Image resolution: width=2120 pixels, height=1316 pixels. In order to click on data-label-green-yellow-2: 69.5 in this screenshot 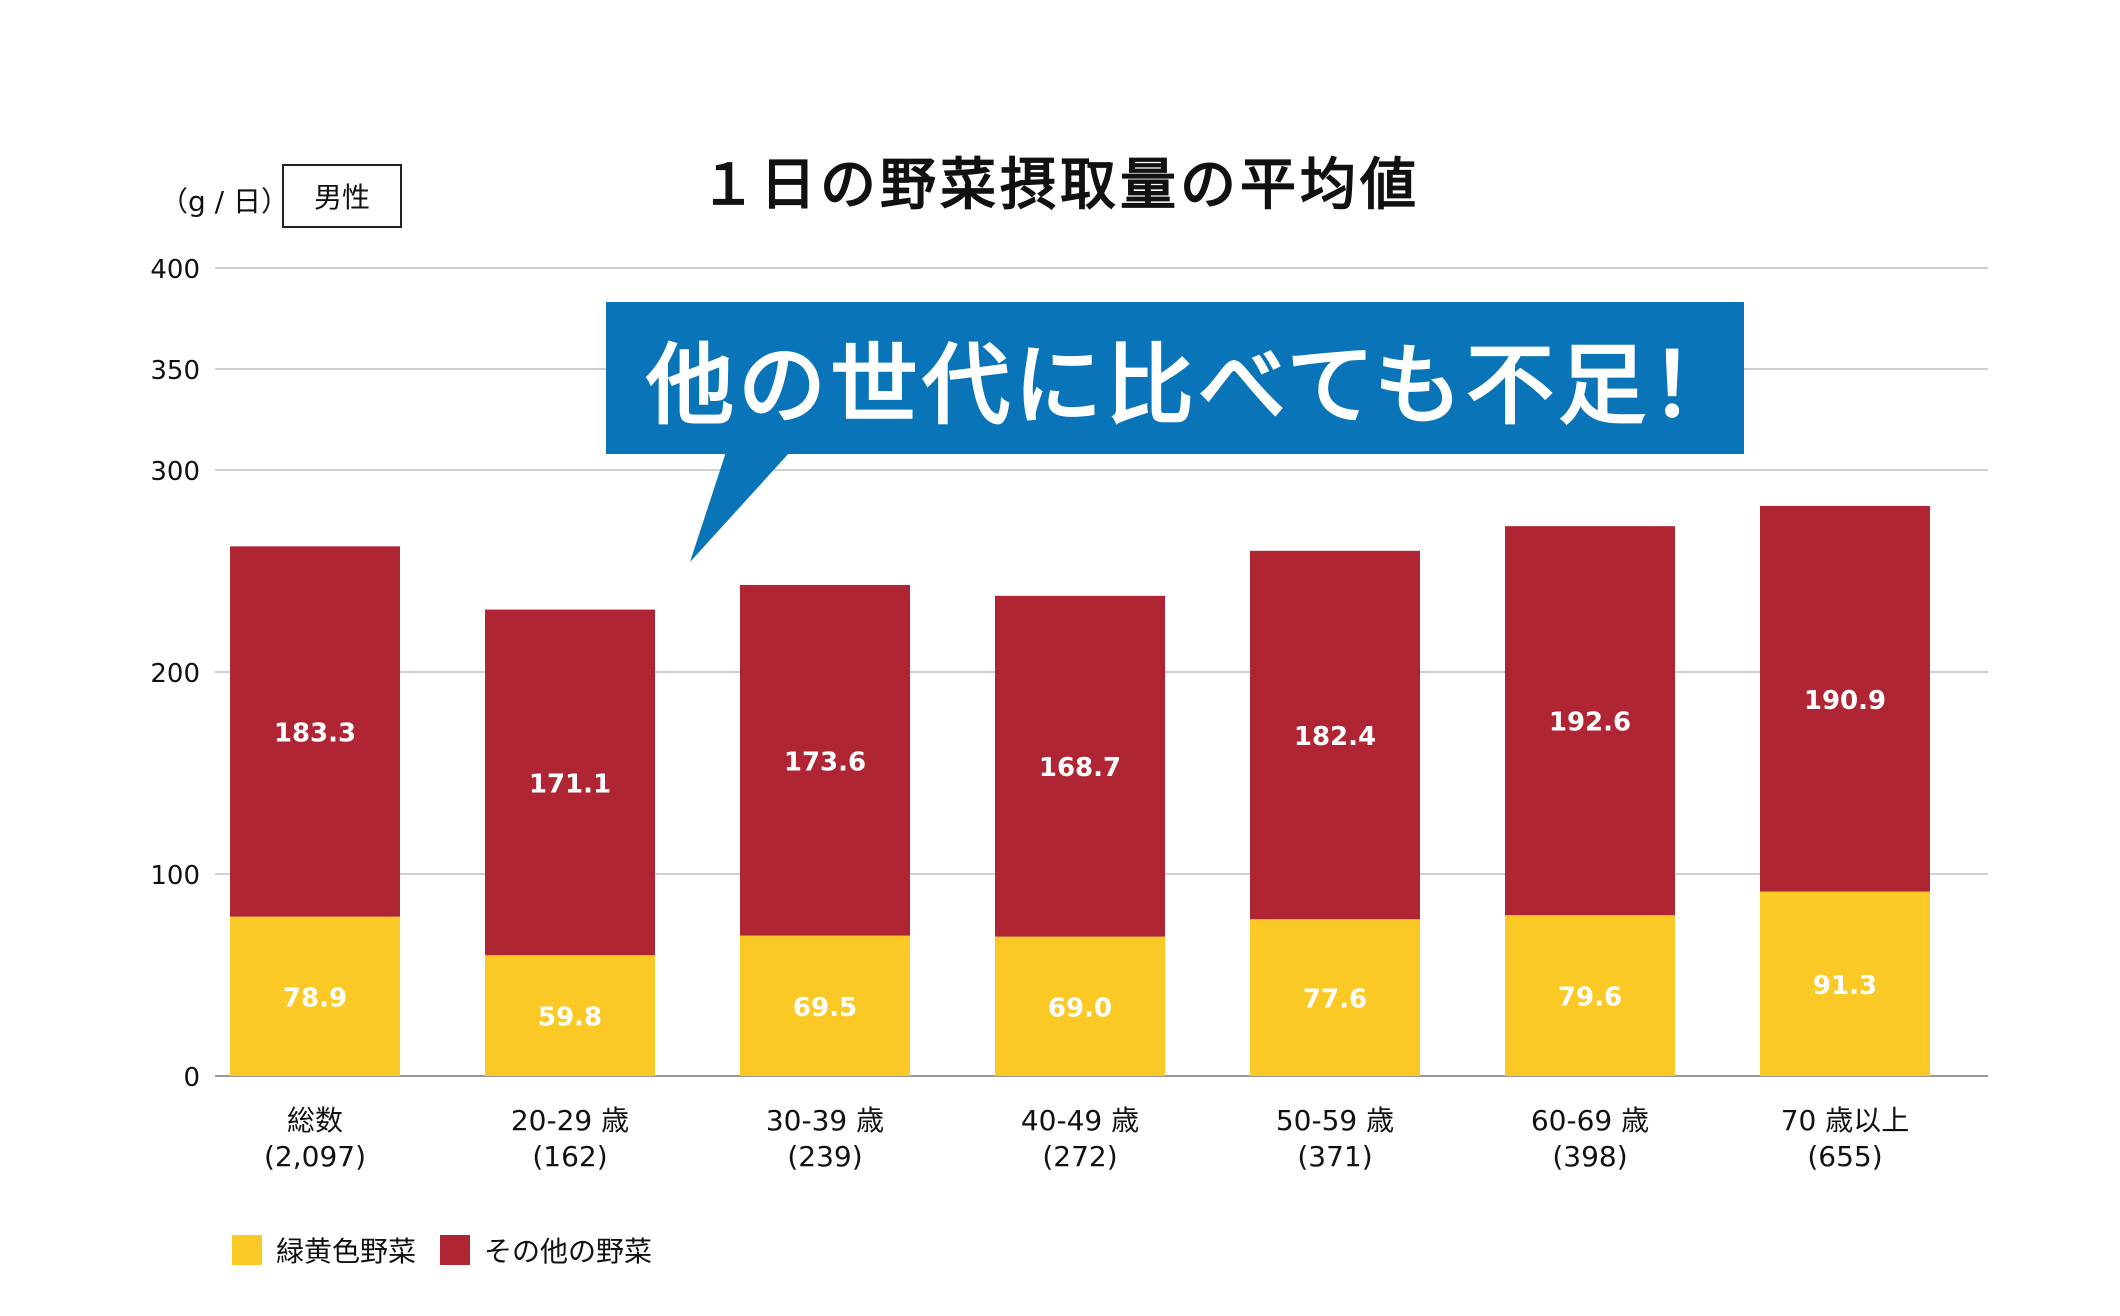, I will do `click(825, 1008)`.